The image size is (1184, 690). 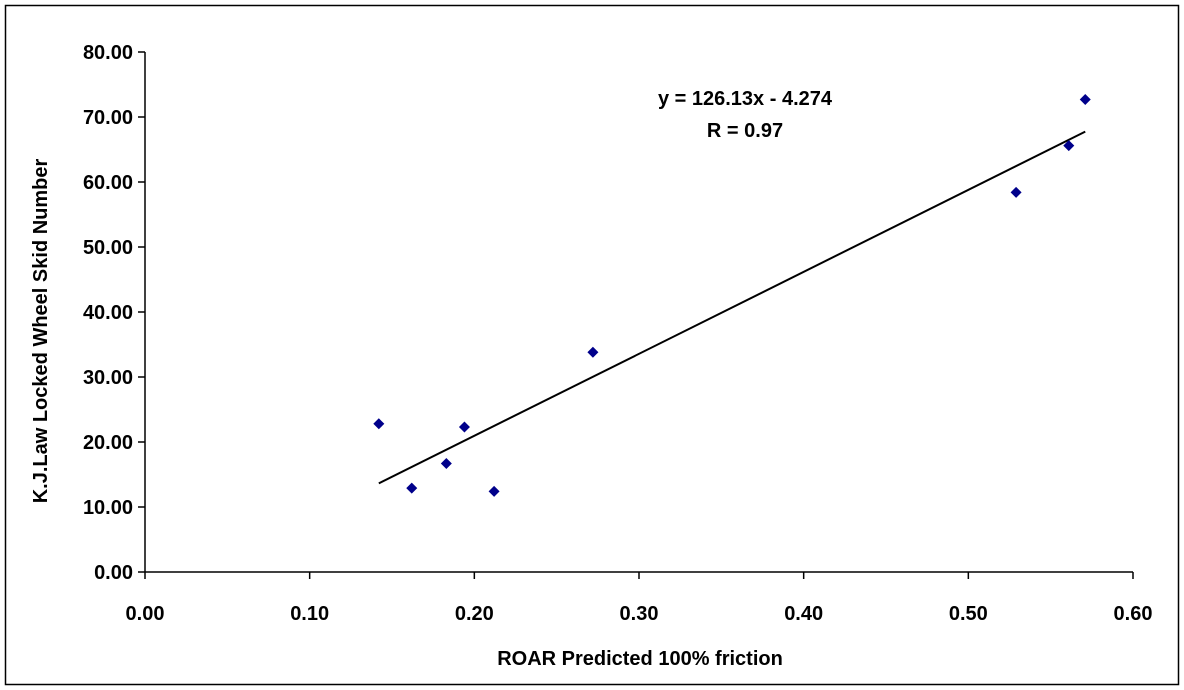 What do you see at coordinates (640, 659) in the screenshot?
I see `x-axis-label: ROAR Predicted 100% friction` at bounding box center [640, 659].